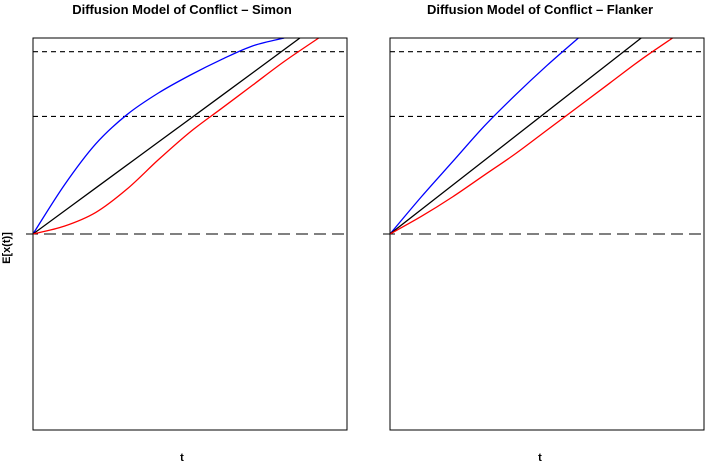 Image resolution: width=707 pixels, height=463 pixels. I want to click on y-axis-label: E[x(t)], so click(7, 248).